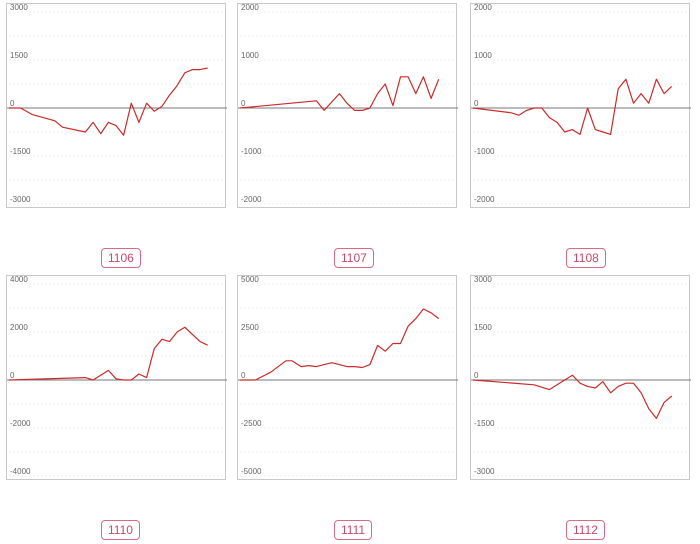 The image size is (700, 544). I want to click on y-tick-label: 2500, so click(250, 327).